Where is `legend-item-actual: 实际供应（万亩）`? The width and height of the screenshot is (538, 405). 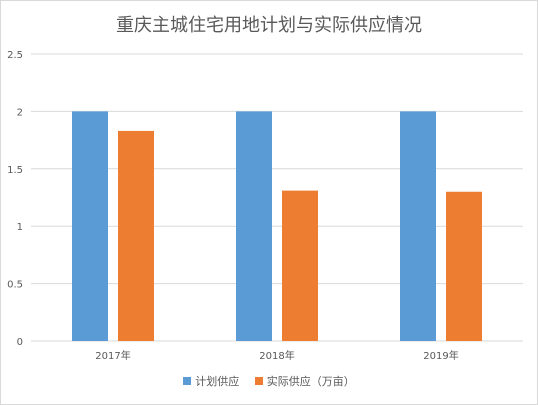 legend-item-actual: 实际供应（万亩） is located at coordinates (304, 381).